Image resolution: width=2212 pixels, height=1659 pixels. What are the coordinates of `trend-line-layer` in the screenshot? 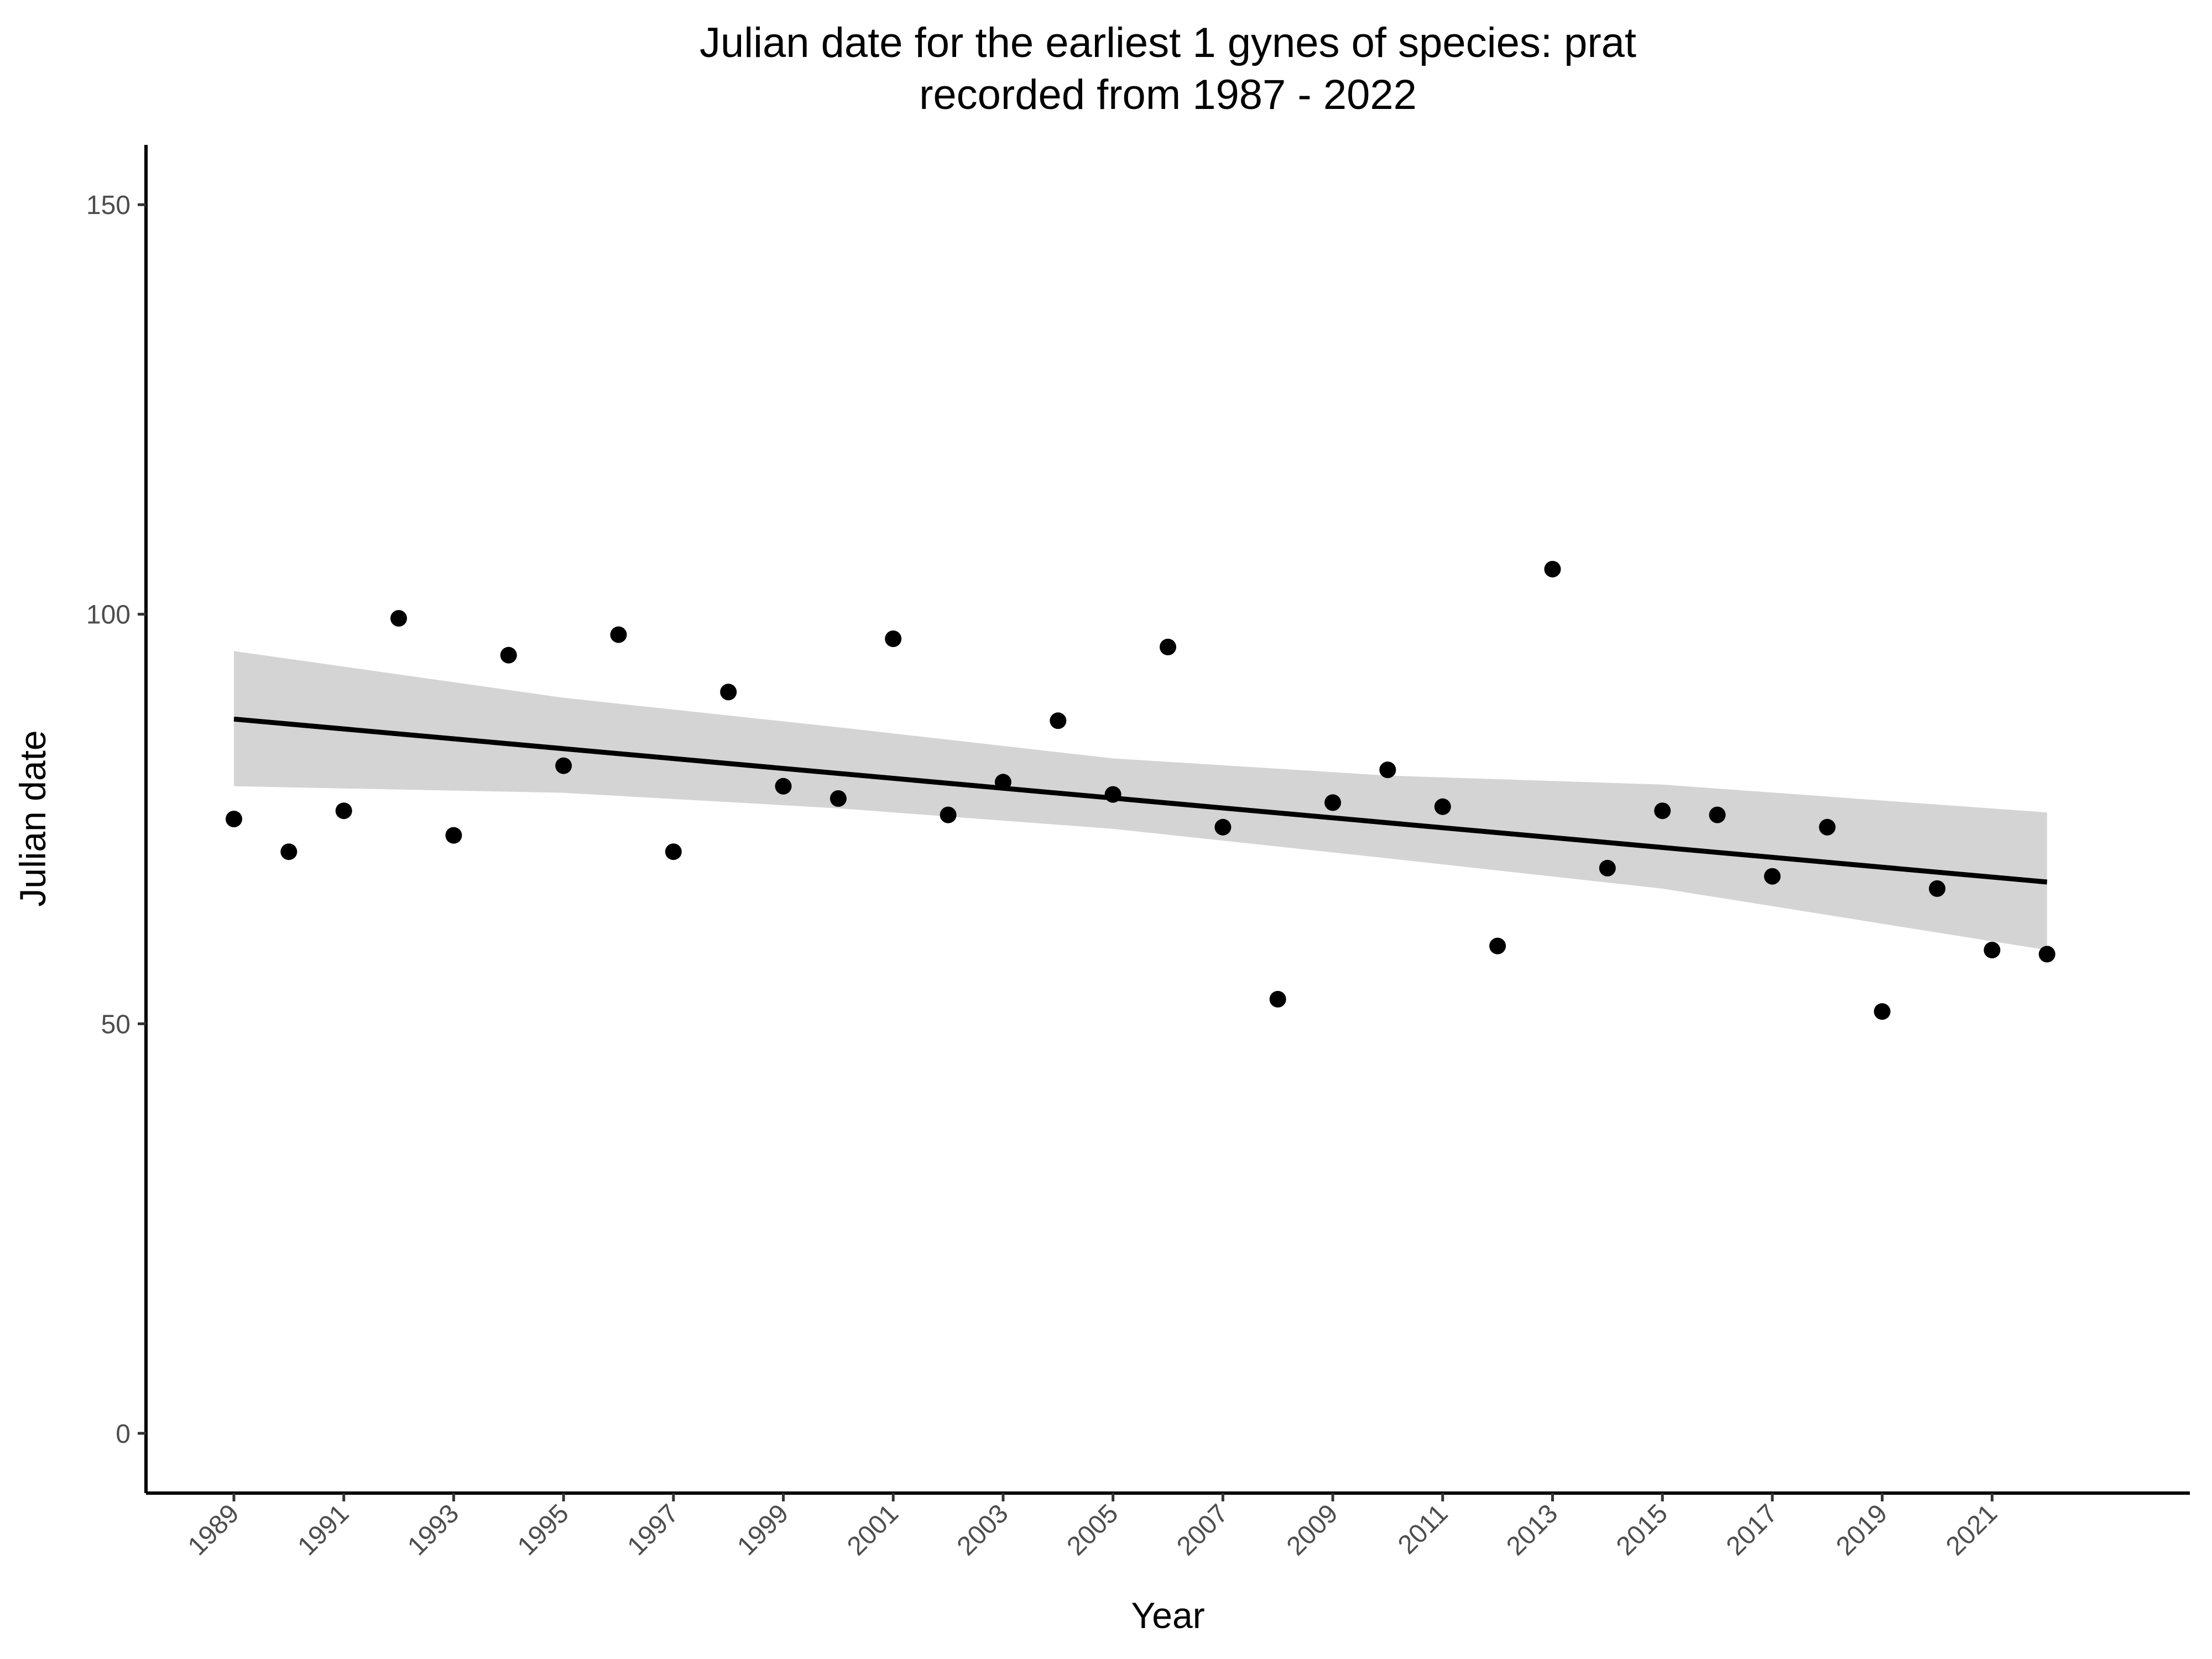 It's located at (1141, 801).